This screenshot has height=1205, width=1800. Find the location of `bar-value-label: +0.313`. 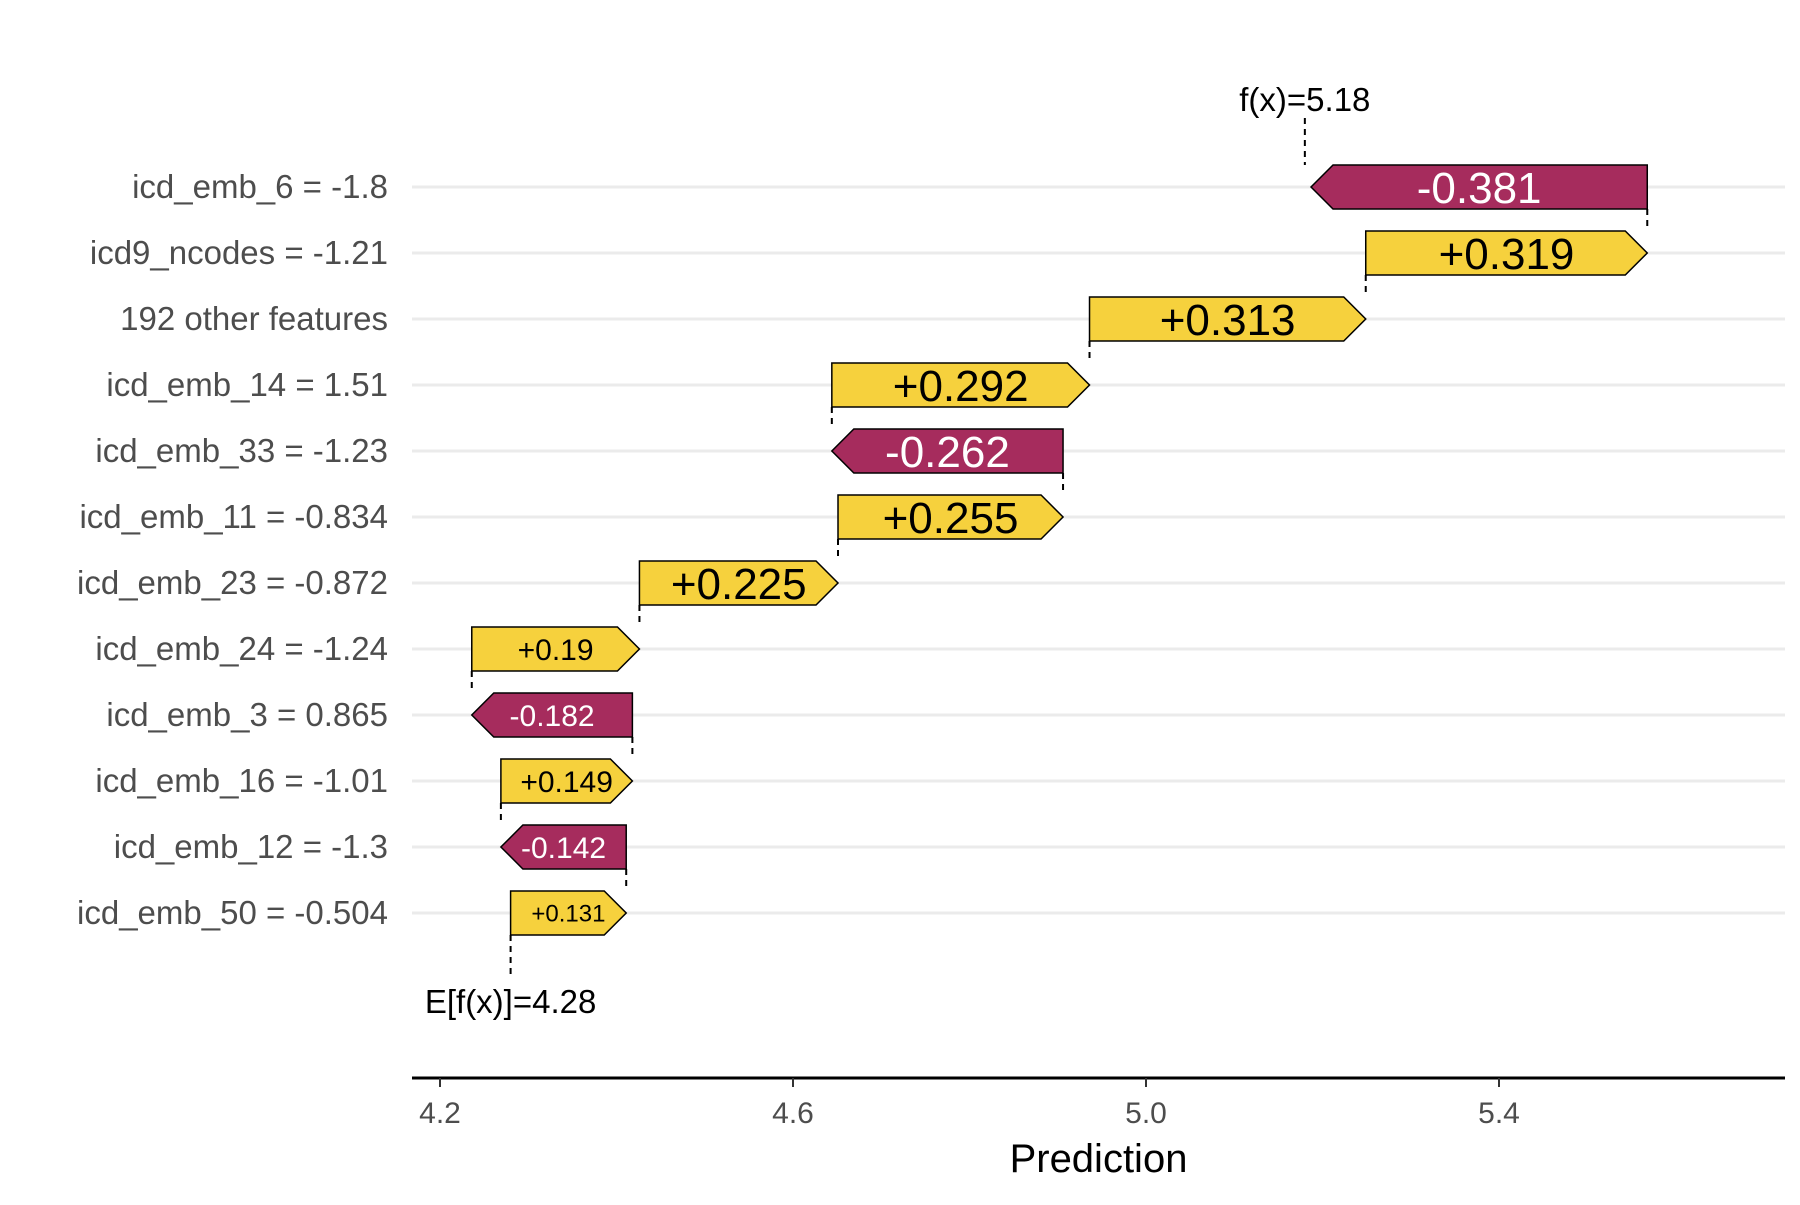

bar-value-label: +0.313 is located at coordinates (1228, 320).